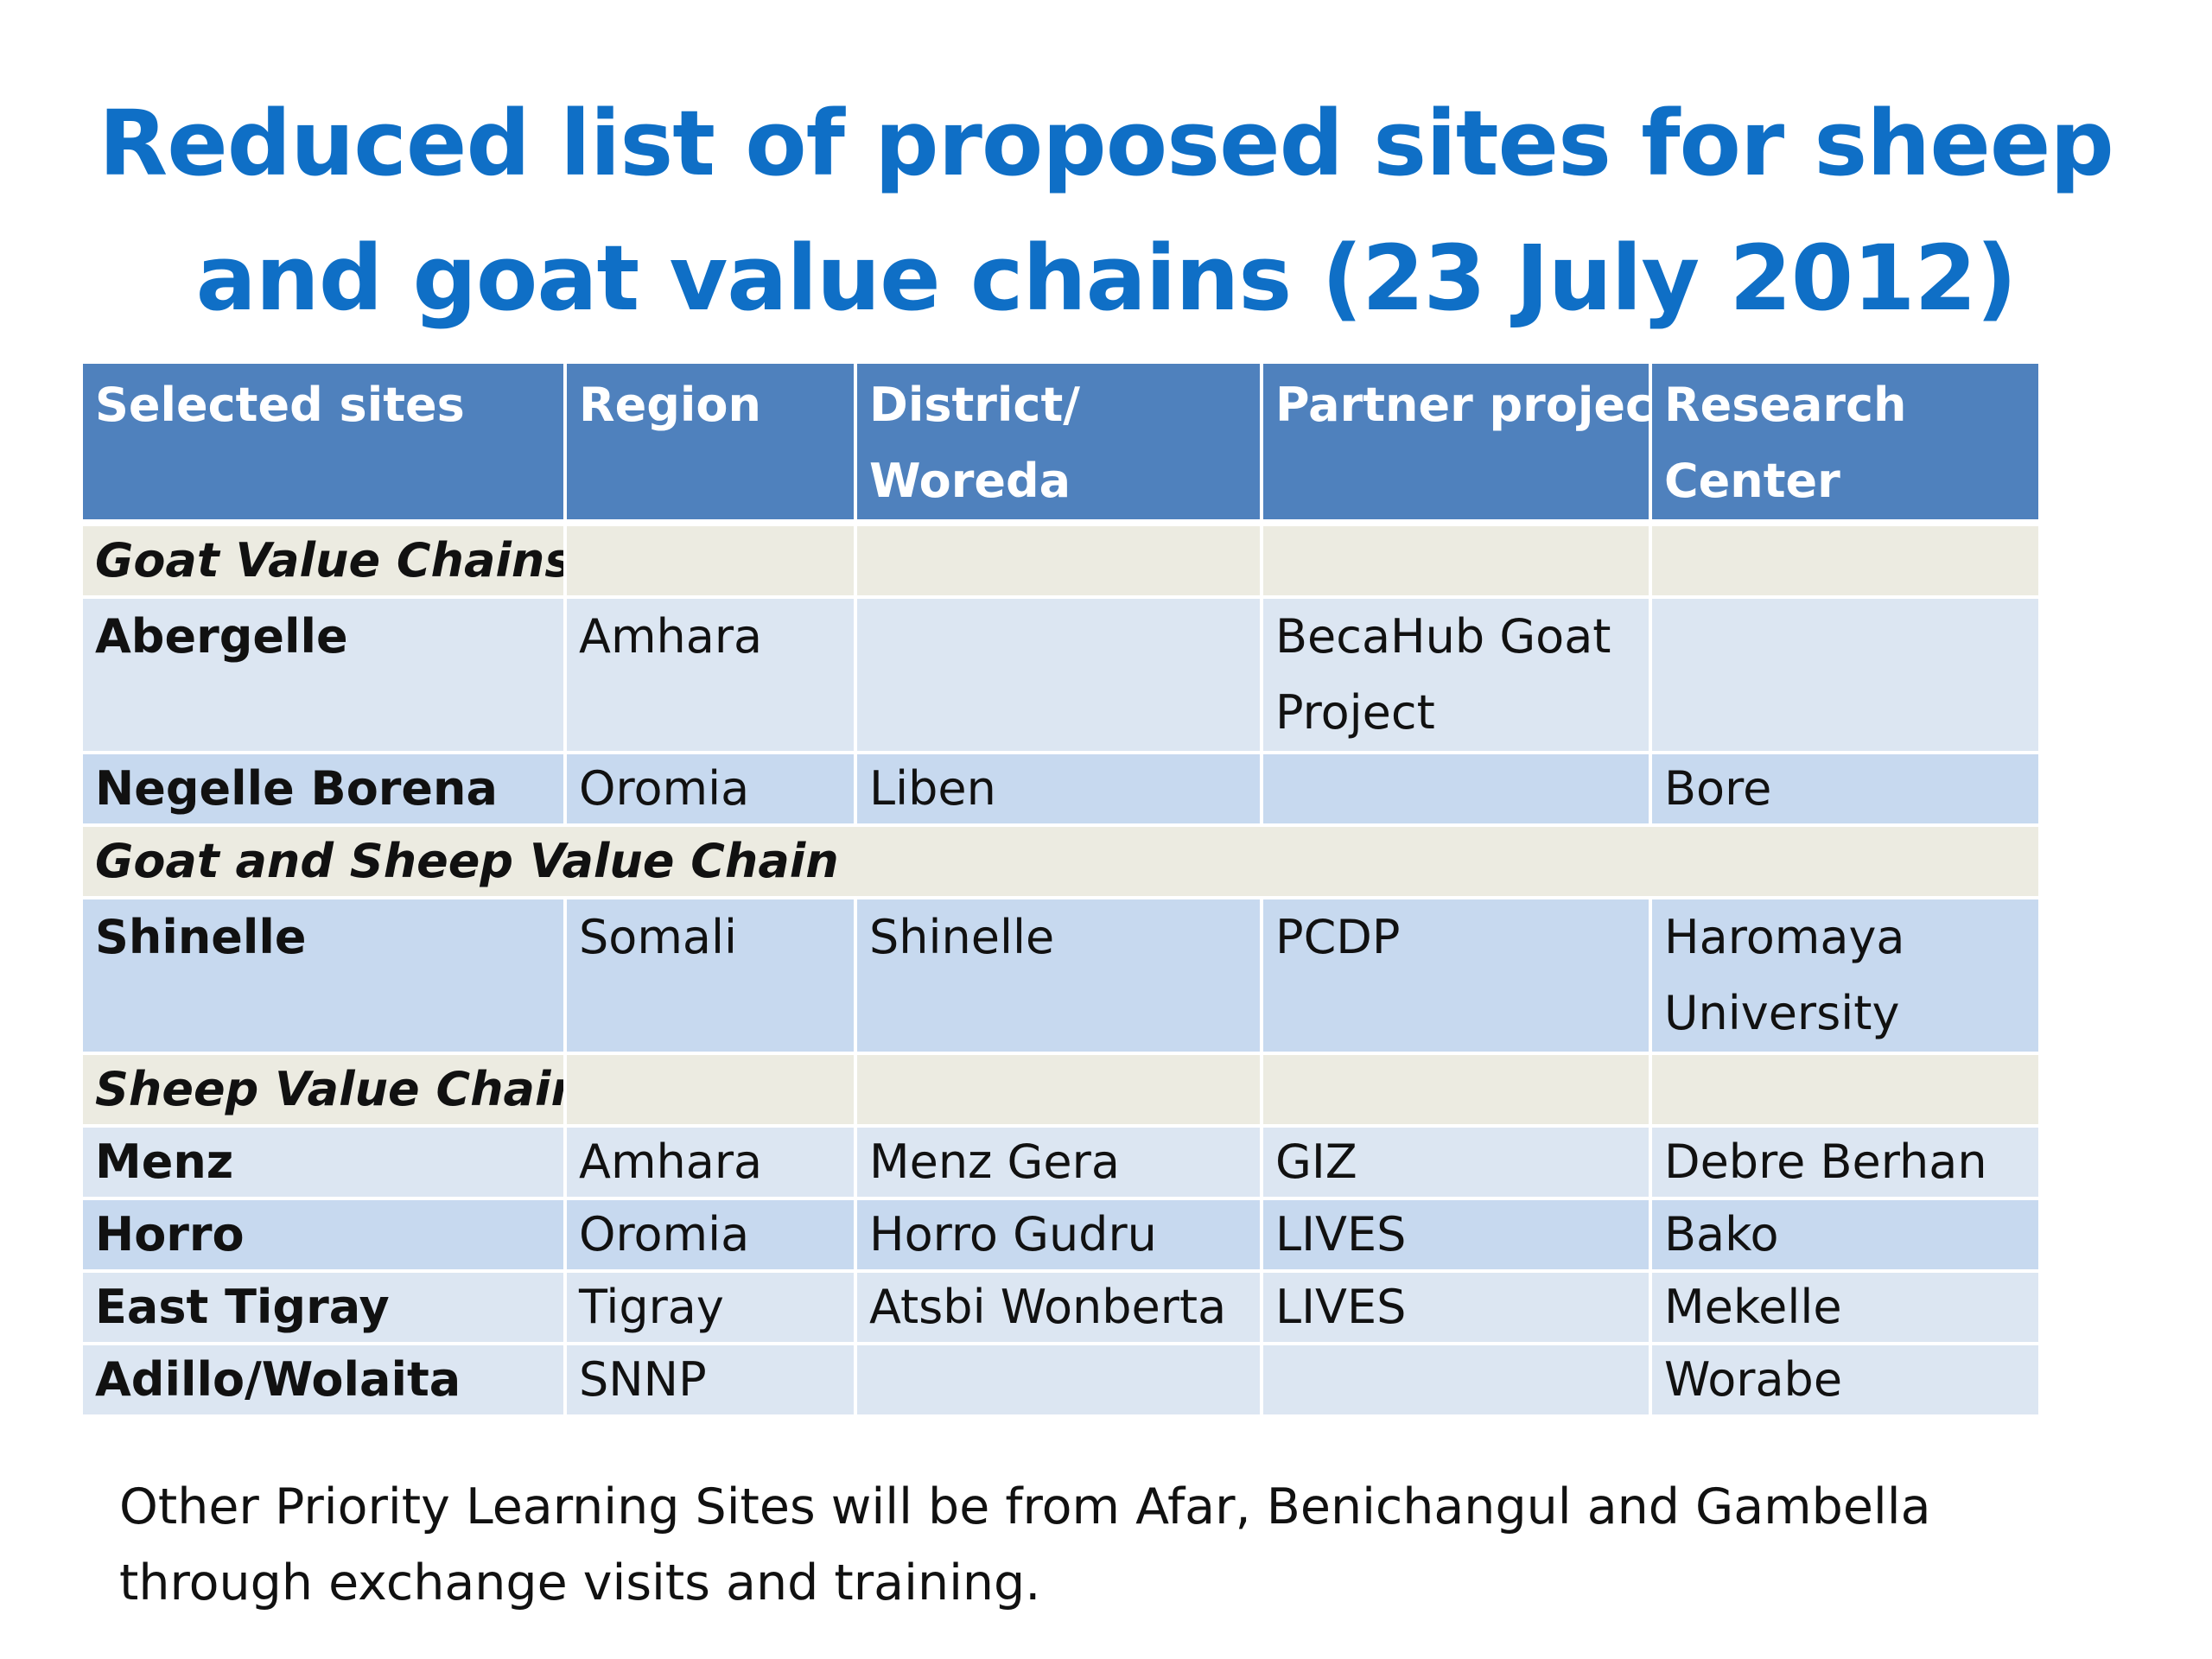  I want to click on cell-region: SNNP, so click(710, 1380).